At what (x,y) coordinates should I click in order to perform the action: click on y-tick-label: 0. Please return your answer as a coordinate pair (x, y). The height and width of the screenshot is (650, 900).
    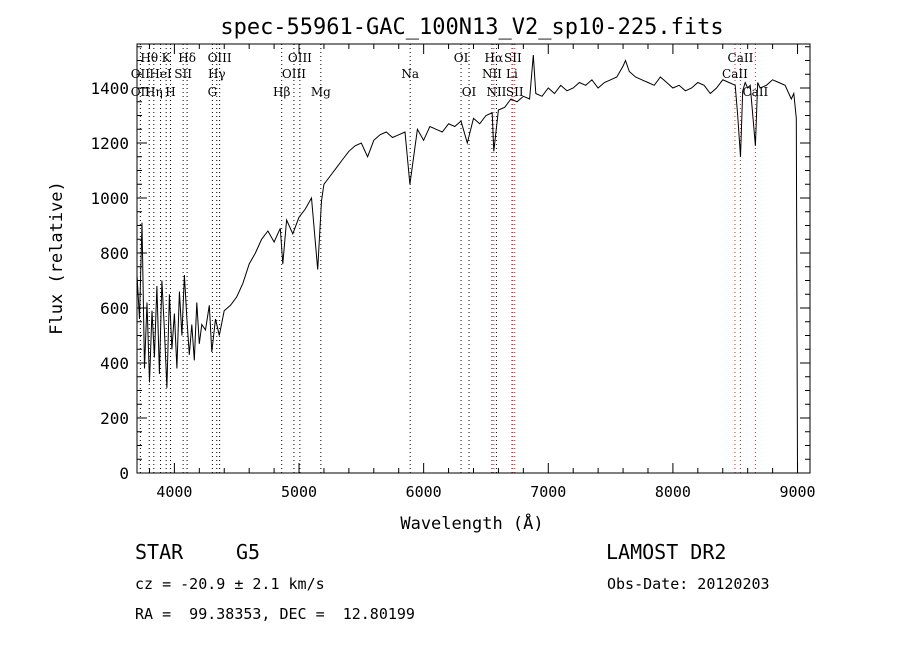
    Looking at the image, I should click on (124, 473).